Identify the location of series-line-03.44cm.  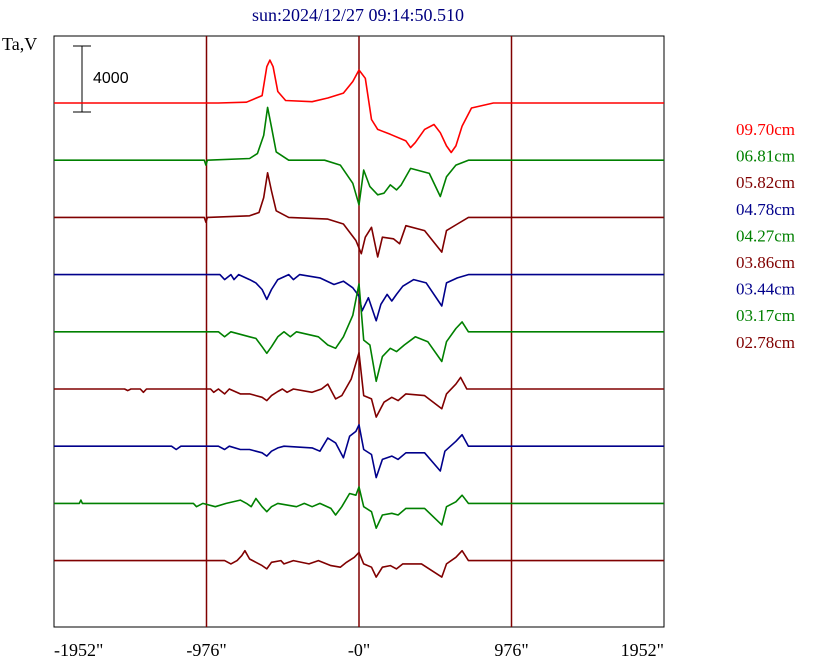
(359, 451).